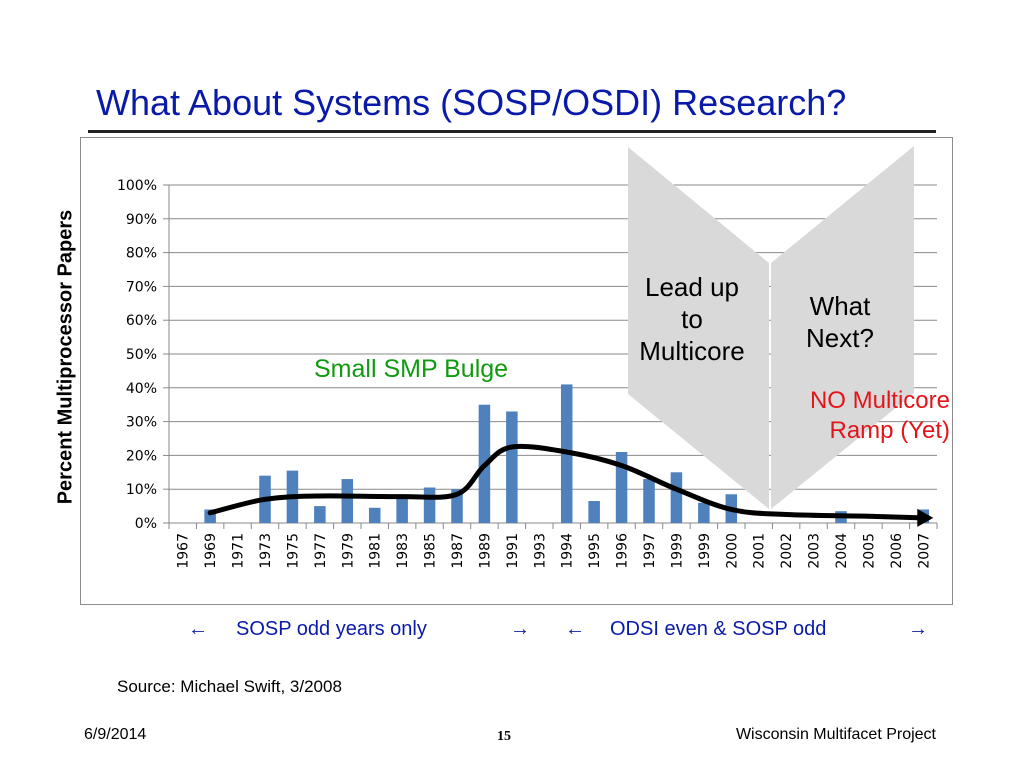 The height and width of the screenshot is (768, 1024). I want to click on title-rule, so click(512, 131).